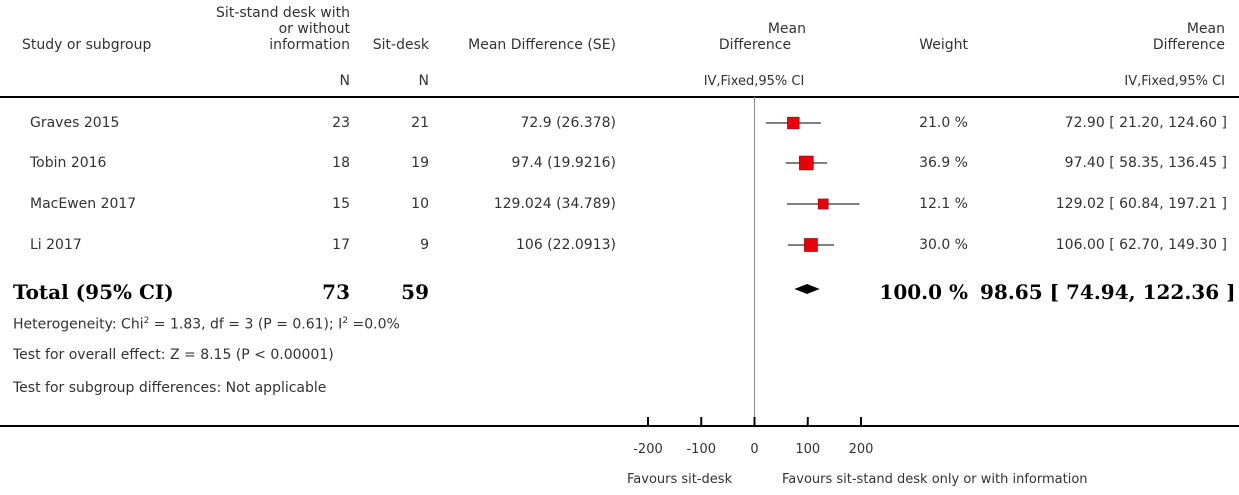 The width and height of the screenshot is (1239, 495). Describe the element at coordinates (566, 245) in the screenshot. I see `row-md-se: 106 (22.0913)` at that location.